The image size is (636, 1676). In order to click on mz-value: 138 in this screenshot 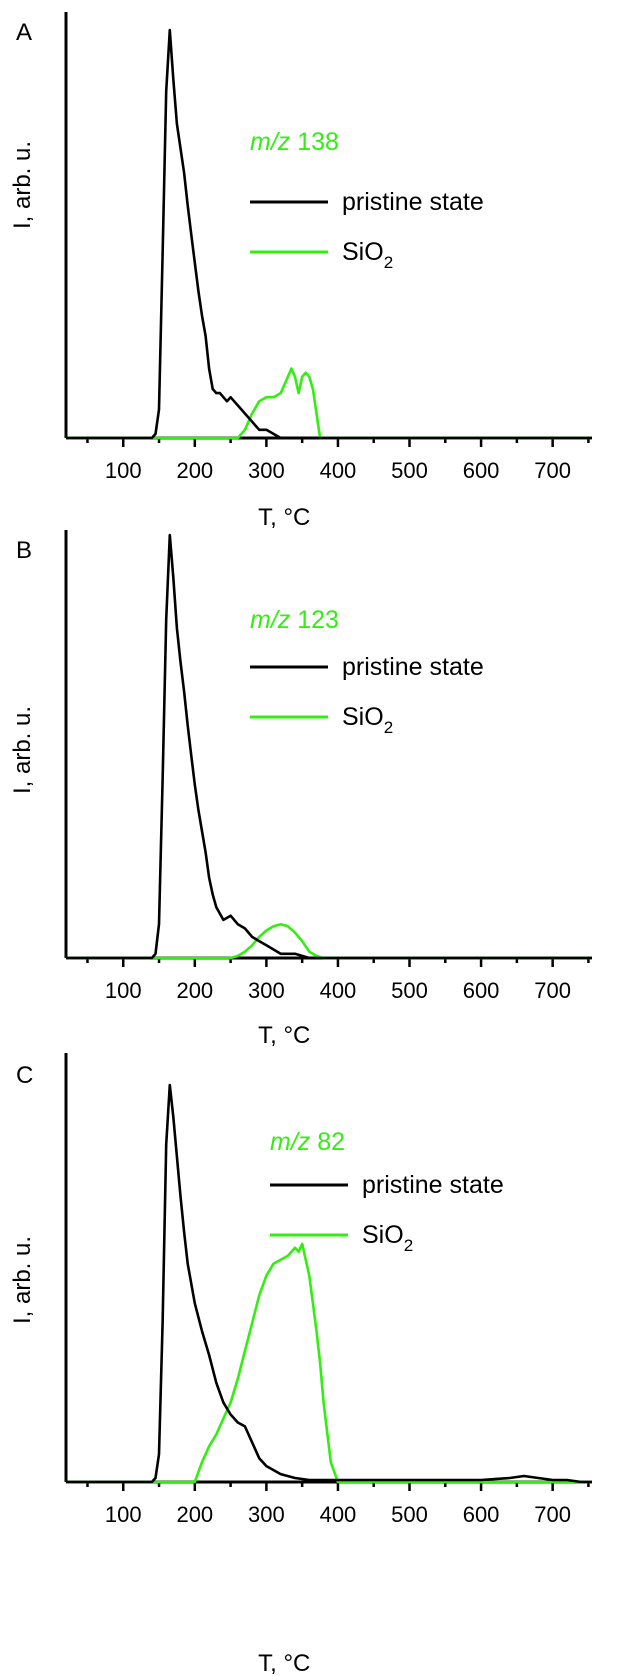, I will do `click(318, 142)`.